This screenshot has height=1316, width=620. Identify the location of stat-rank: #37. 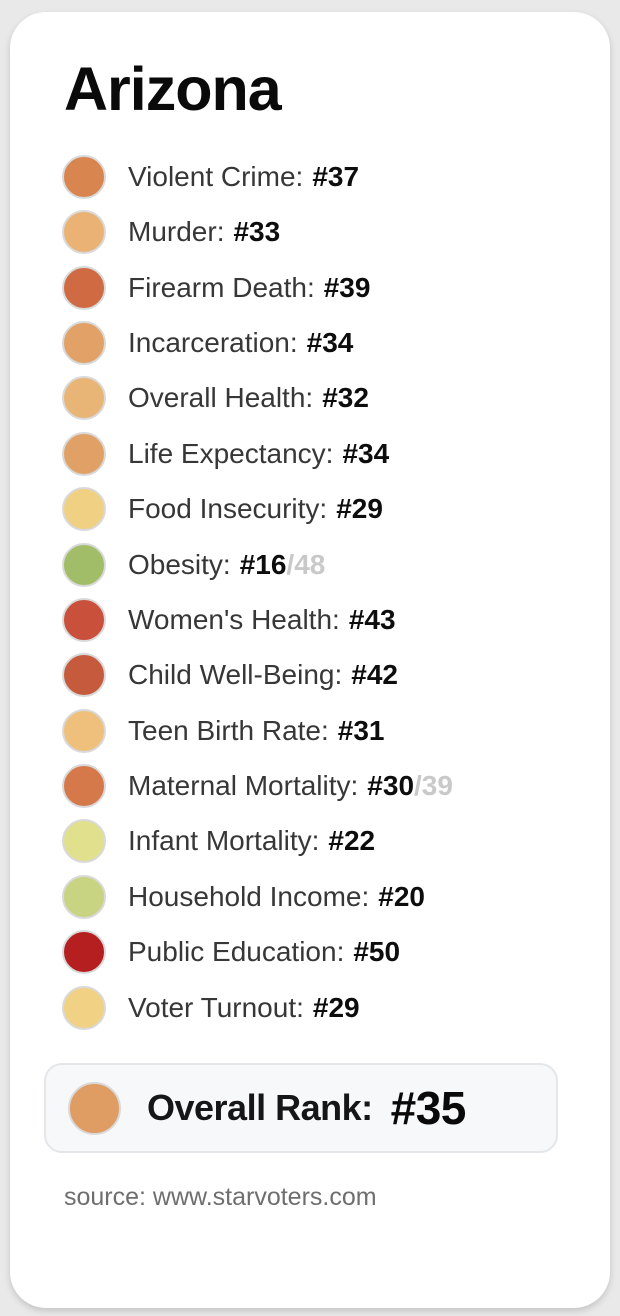
(336, 176).